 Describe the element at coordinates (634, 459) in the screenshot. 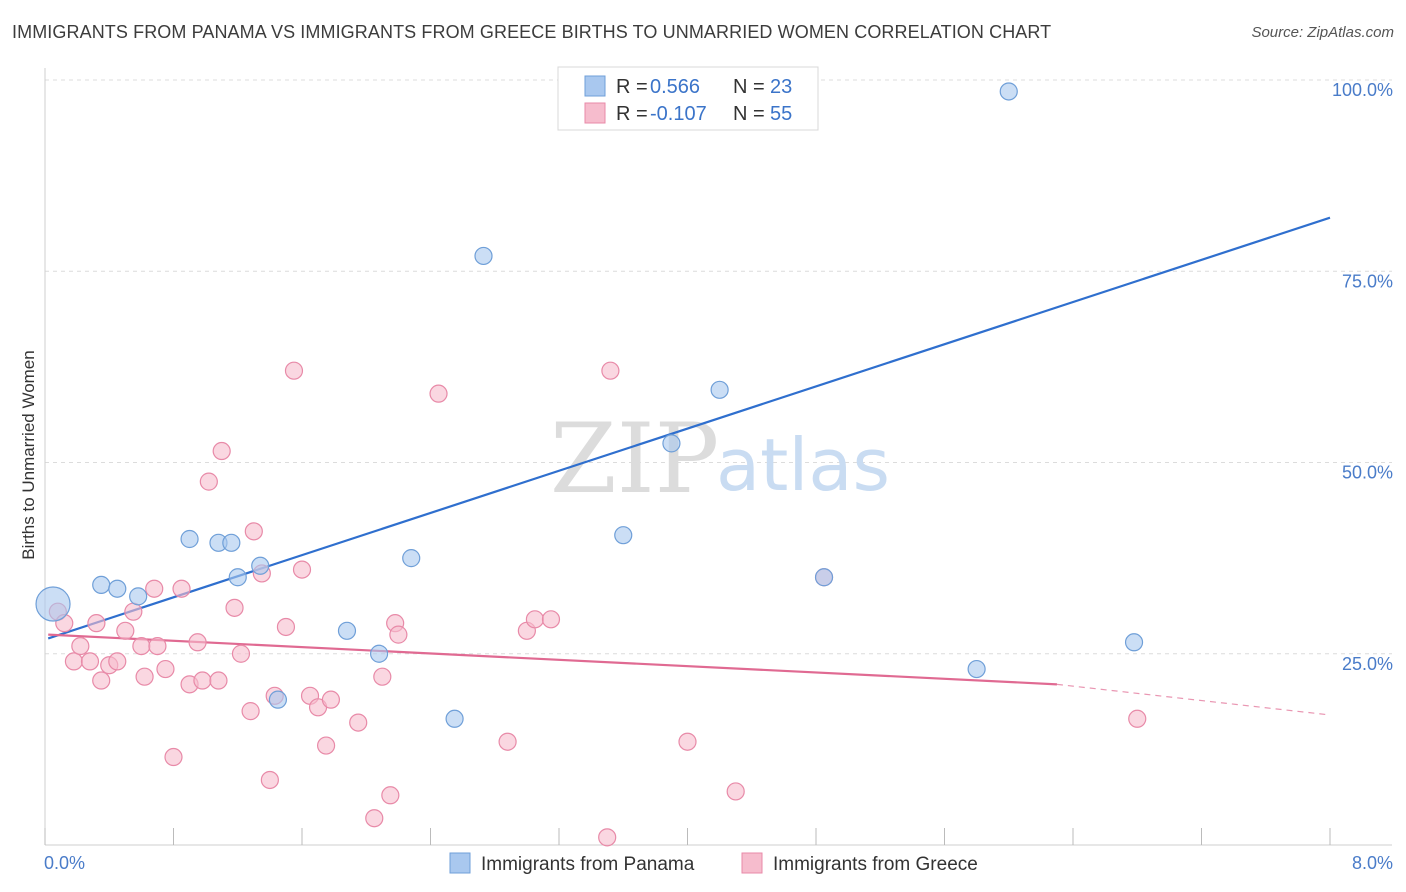

I see `watermark-zip-text: ZIP` at that location.